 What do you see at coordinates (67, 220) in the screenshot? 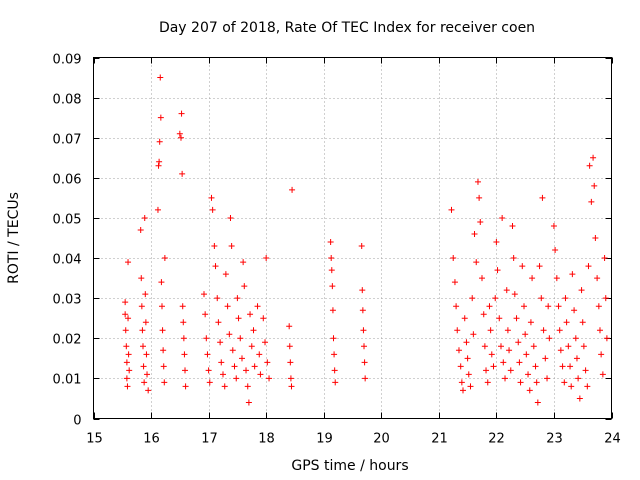
I see `y-tick-label: 0.05` at bounding box center [67, 220].